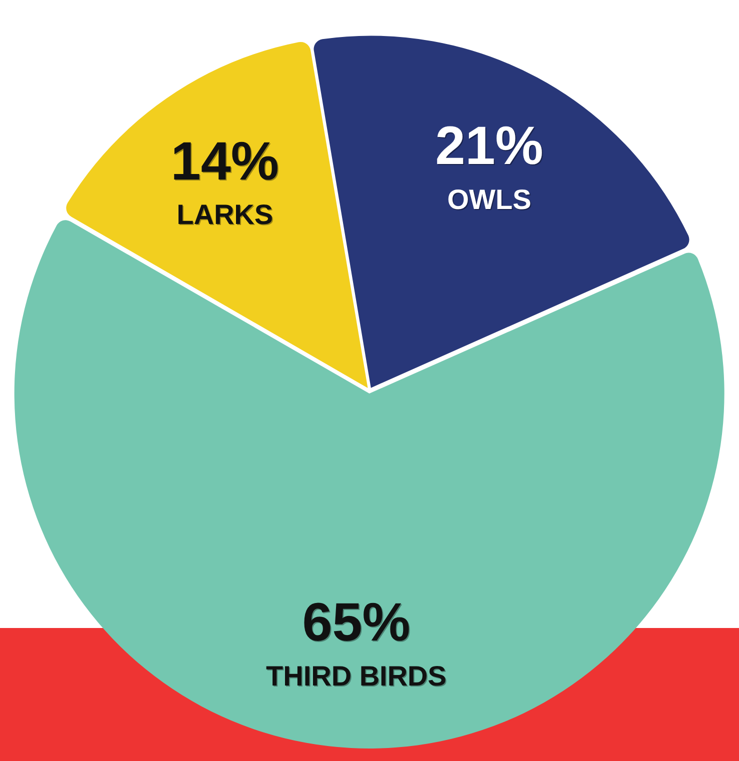 This screenshot has width=739, height=761. What do you see at coordinates (489, 146) in the screenshot?
I see `data-label: 21%` at bounding box center [489, 146].